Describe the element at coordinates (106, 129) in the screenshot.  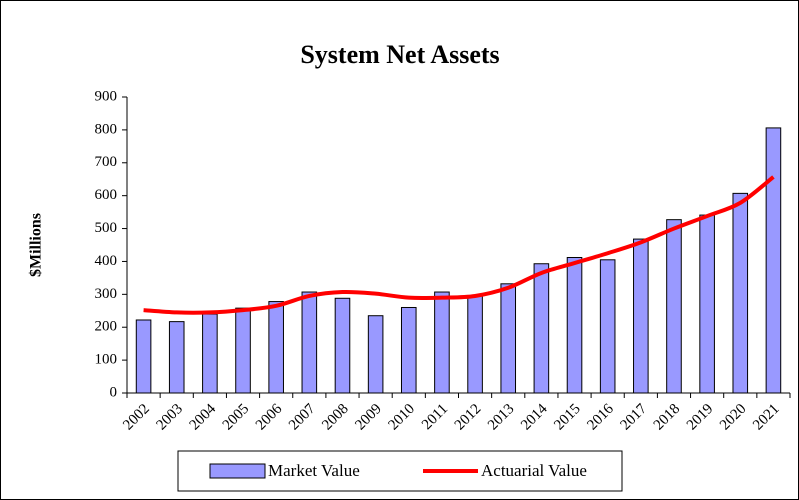
I see `y-tick-label: 800` at that location.